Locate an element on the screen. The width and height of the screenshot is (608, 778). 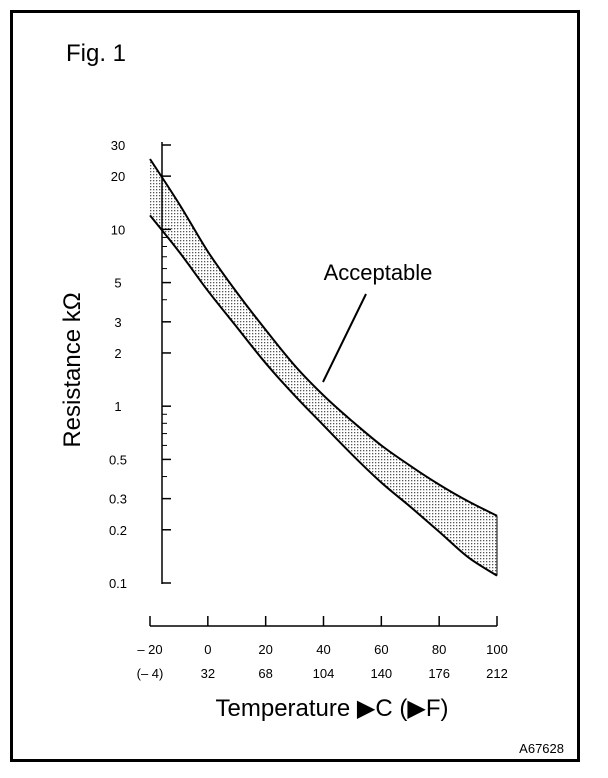
x-tick-label-fahrenheit: 68 is located at coordinates (265, 673).